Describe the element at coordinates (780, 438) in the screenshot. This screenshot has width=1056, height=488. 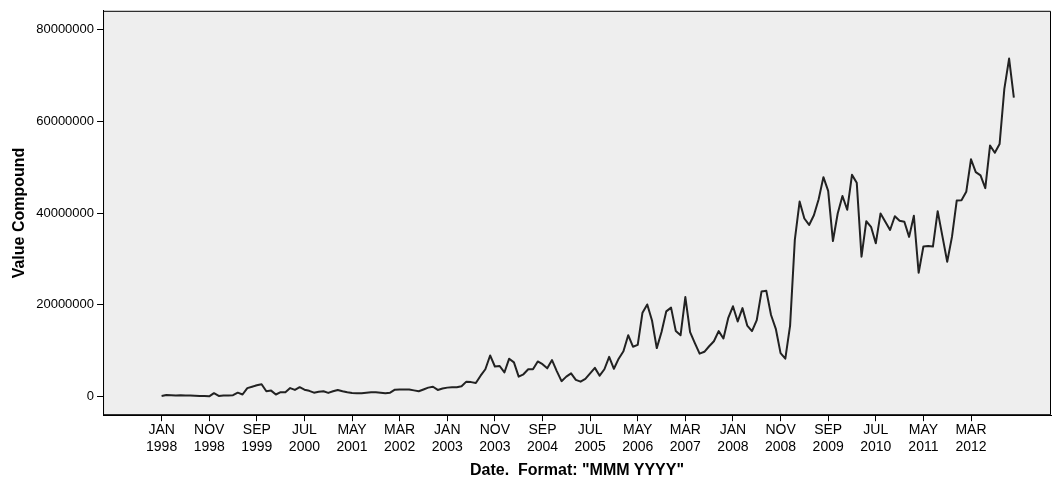
I see `x-tick-label: NOV 2008` at that location.